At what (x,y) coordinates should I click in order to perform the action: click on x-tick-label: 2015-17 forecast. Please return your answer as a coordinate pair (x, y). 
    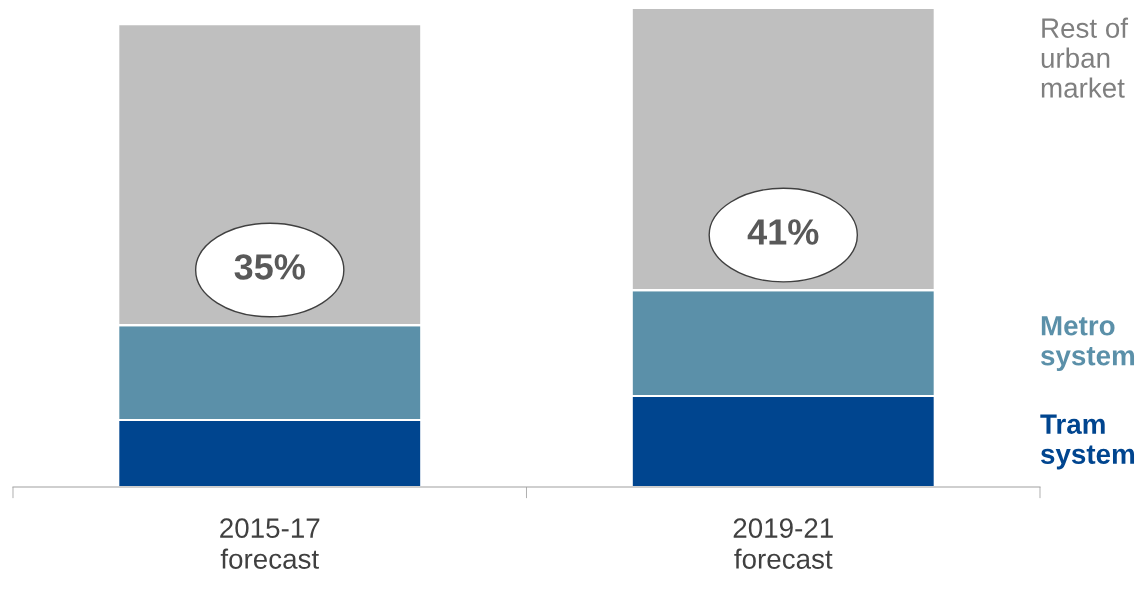
    Looking at the image, I should click on (270, 543).